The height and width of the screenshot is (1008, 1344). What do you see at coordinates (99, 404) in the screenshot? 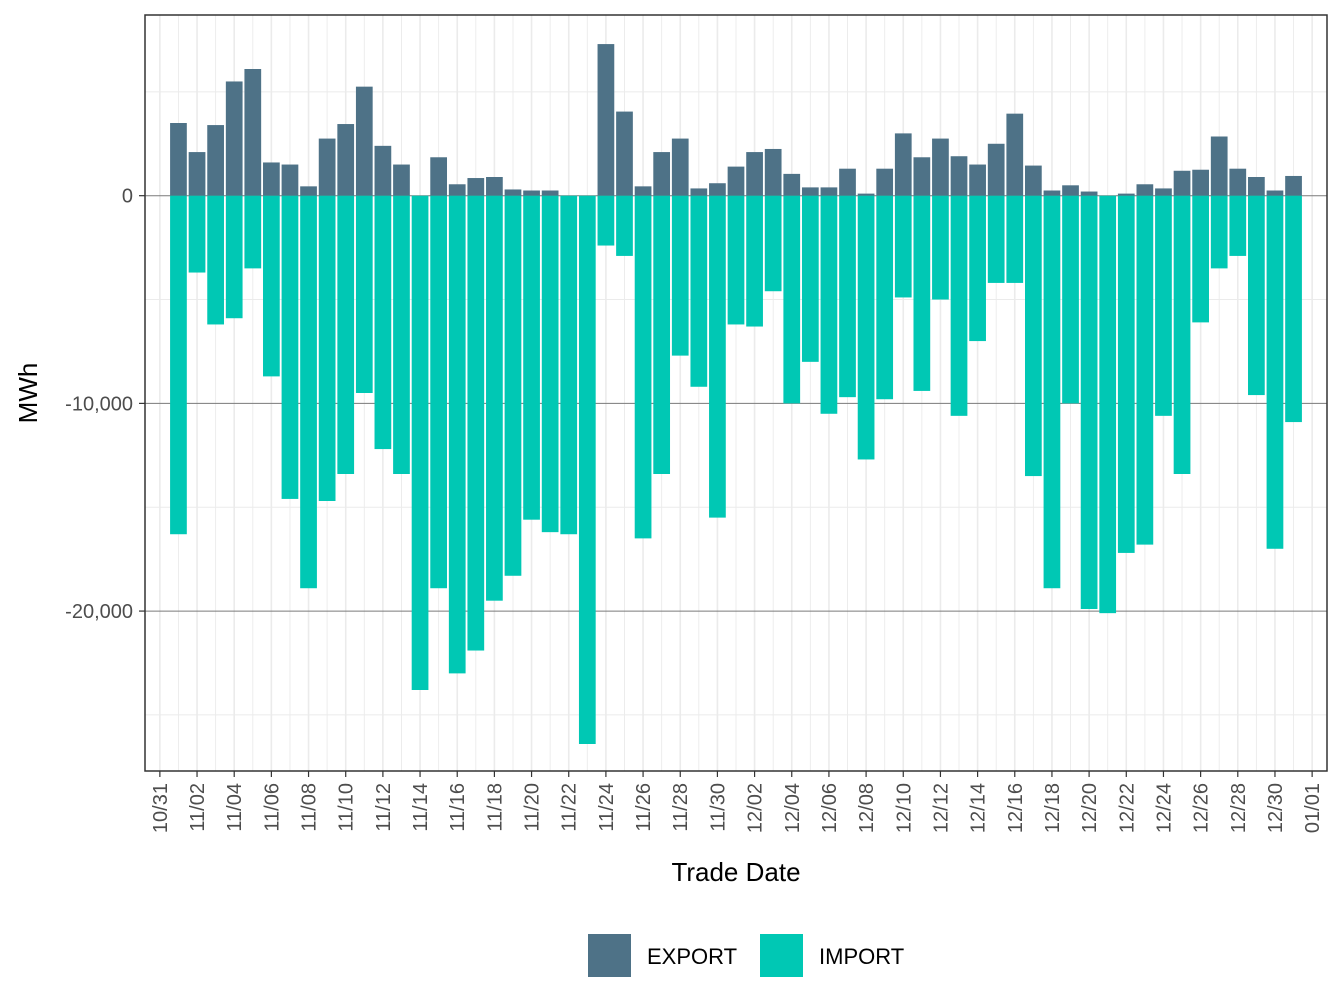
I see `y-tick-label: -10,000` at bounding box center [99, 404].